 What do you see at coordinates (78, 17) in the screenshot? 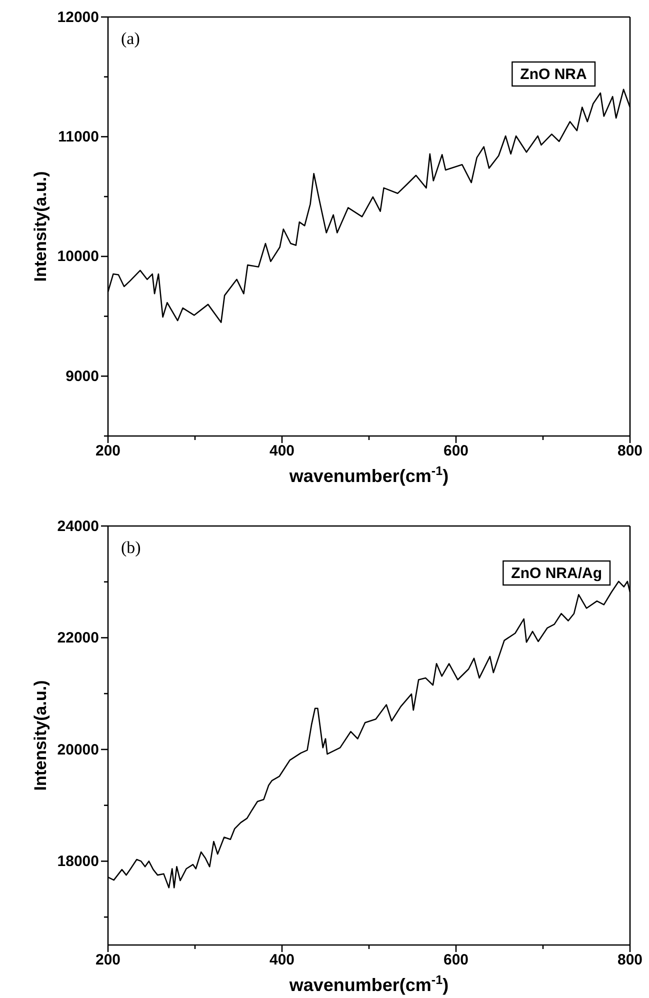
I see `y-tick-label: 12000` at bounding box center [78, 17].